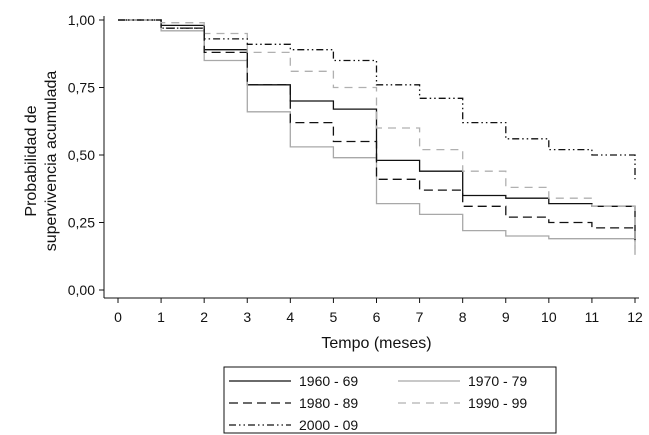 The height and width of the screenshot is (435, 649). Describe the element at coordinates (334, 317) in the screenshot. I see `x-tick-label: 5` at that location.